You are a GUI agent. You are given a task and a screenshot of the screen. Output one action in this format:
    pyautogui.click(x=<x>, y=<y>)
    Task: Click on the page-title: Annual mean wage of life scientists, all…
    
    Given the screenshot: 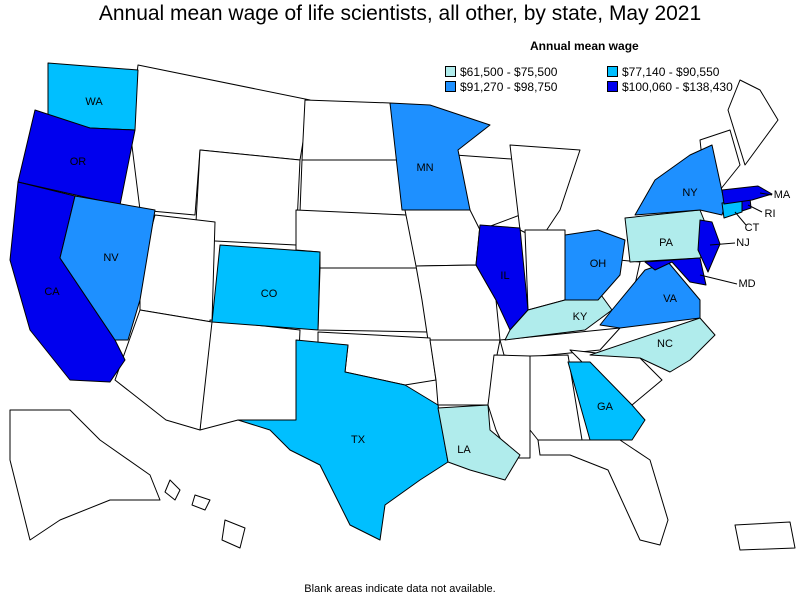 What is the action you would take?
    pyautogui.click(x=400, y=13)
    